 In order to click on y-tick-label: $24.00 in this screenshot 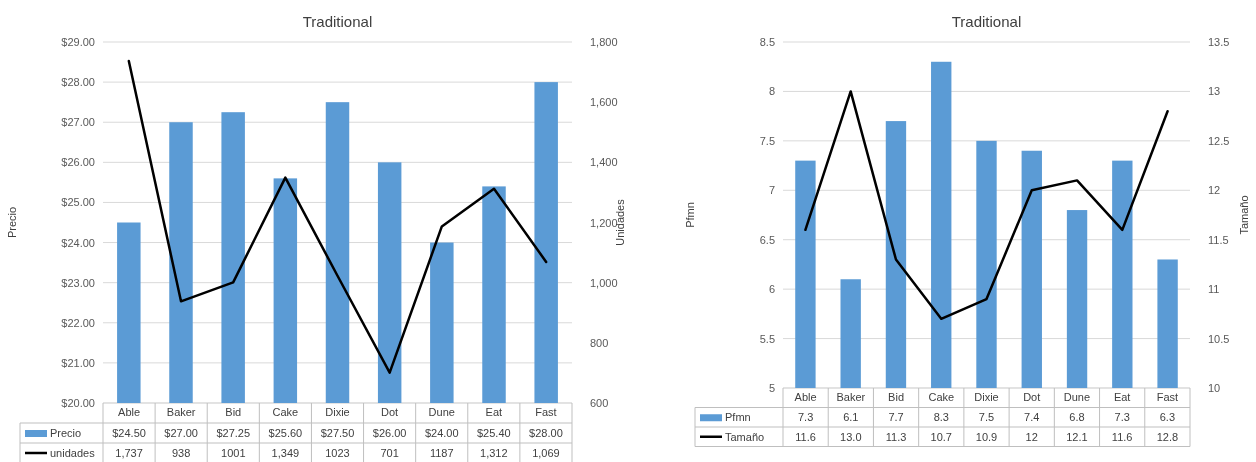, I will do `click(78, 242)`.